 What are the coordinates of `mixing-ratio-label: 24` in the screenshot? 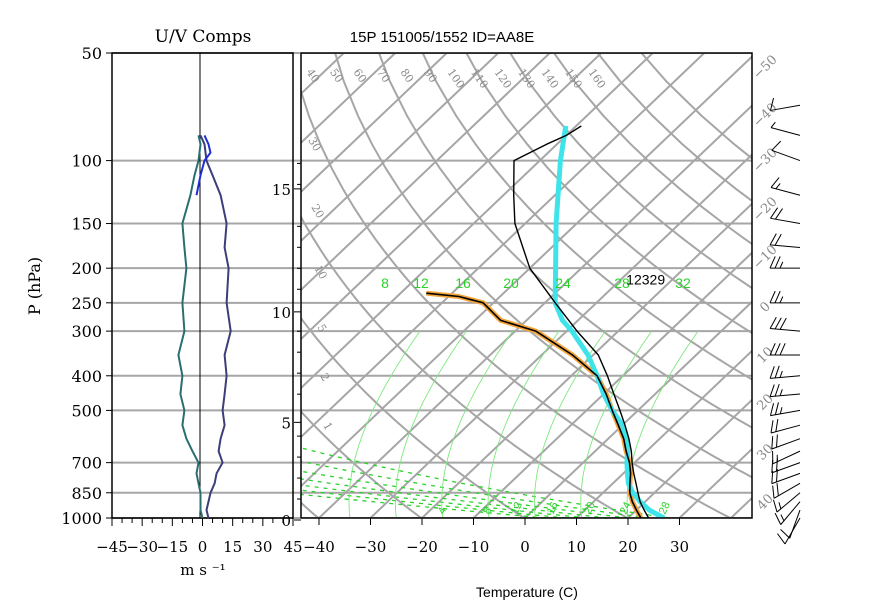 It's located at (563, 283).